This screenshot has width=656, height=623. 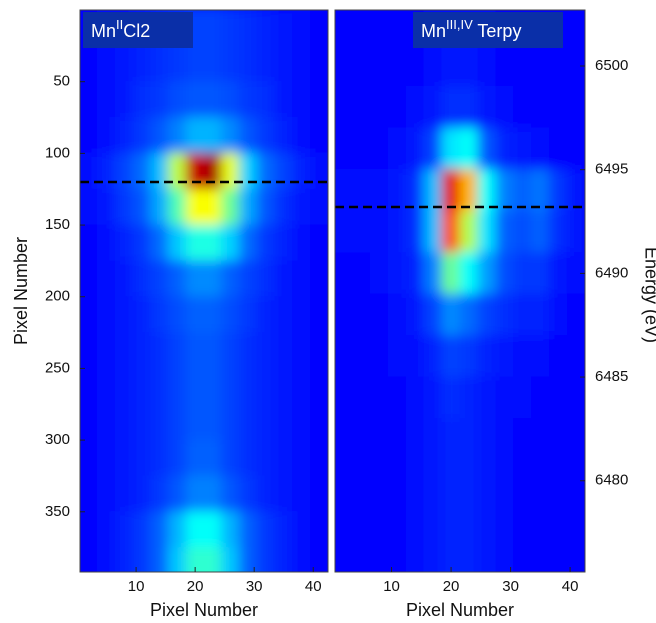 What do you see at coordinates (57, 152) in the screenshot?
I see `y-tick-label: 100` at bounding box center [57, 152].